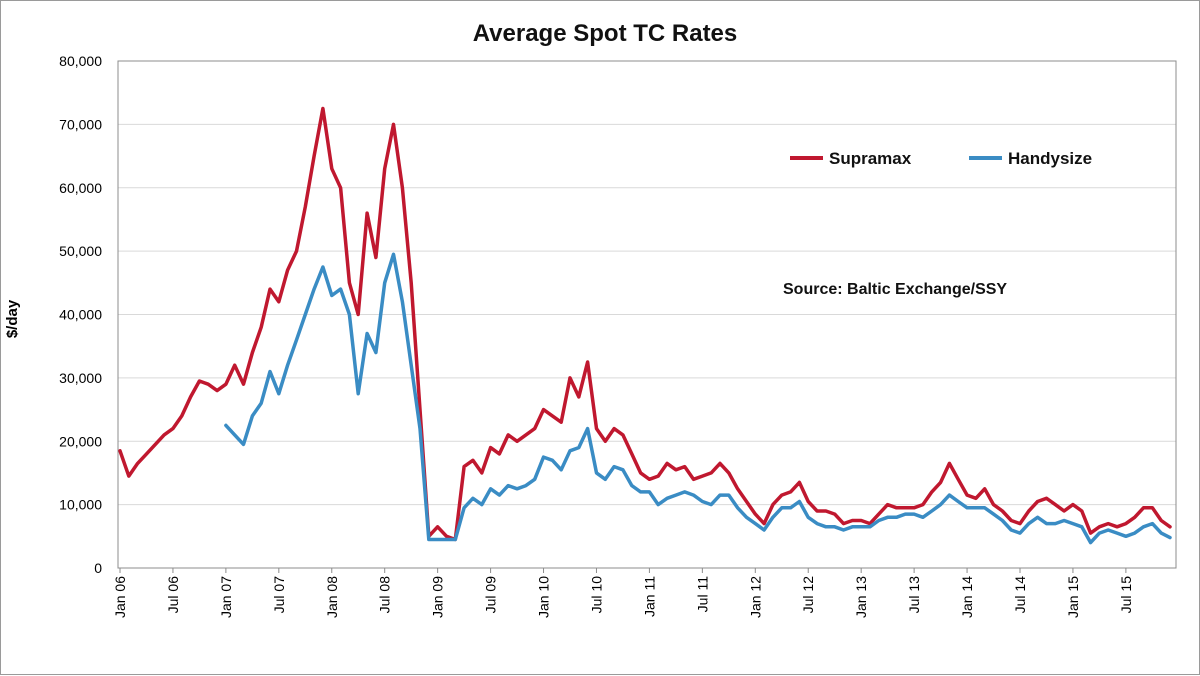 The image size is (1200, 676). What do you see at coordinates (438, 597) in the screenshot?
I see `x-tick-label: Jan 09` at bounding box center [438, 597].